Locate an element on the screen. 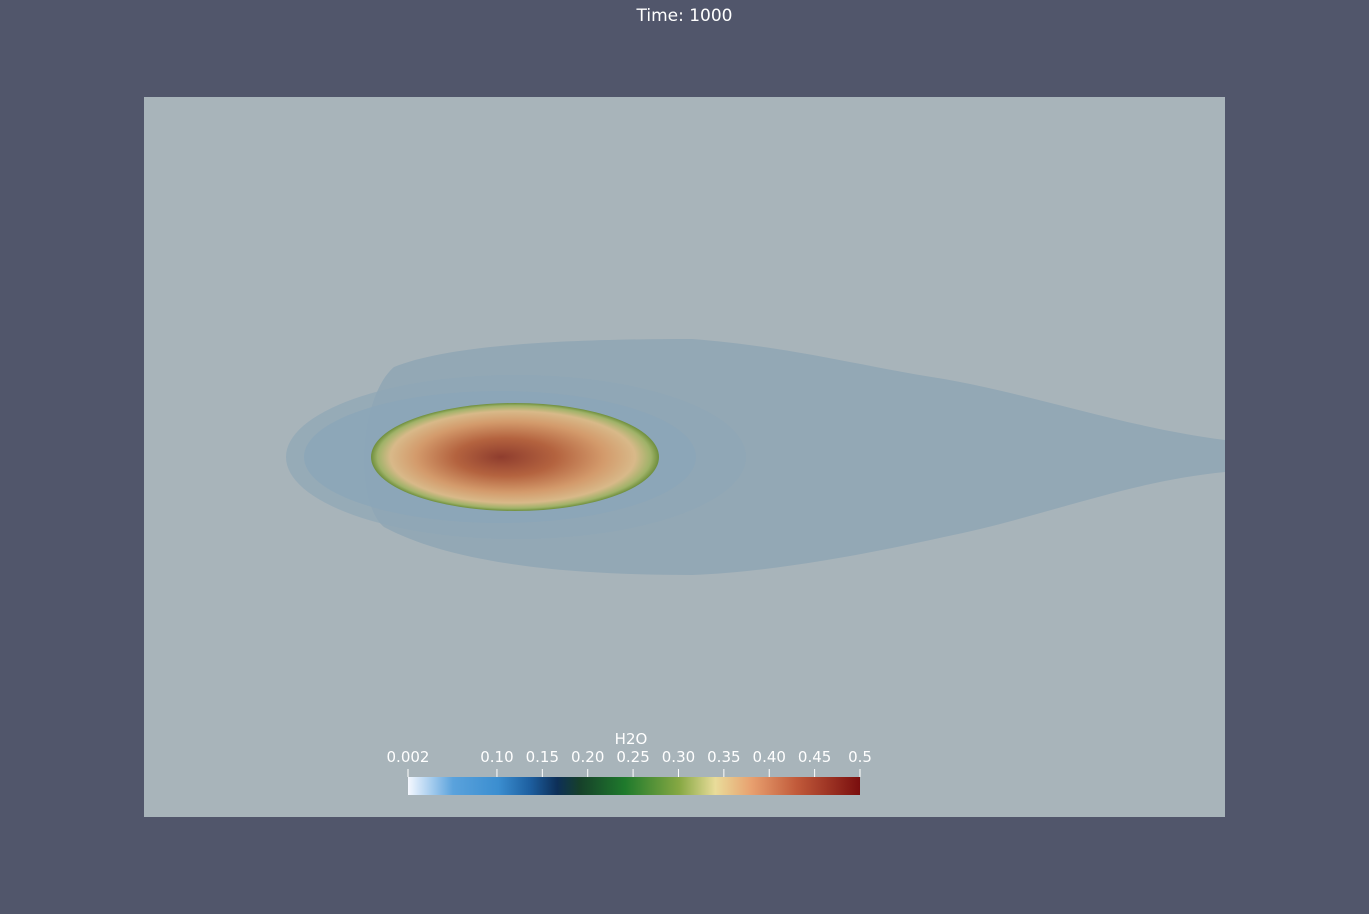 The height and width of the screenshot is (914, 1369). colorbar-gradient is located at coordinates (634, 786).